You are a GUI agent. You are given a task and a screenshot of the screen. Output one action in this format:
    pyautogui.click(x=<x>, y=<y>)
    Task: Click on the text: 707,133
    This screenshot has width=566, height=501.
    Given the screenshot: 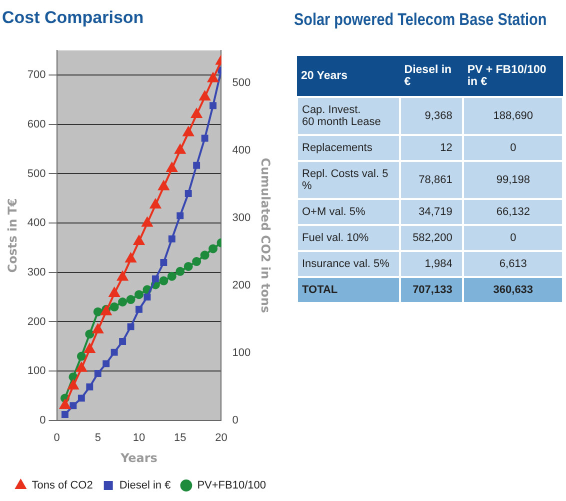 What is the action you would take?
    pyautogui.click(x=432, y=290)
    